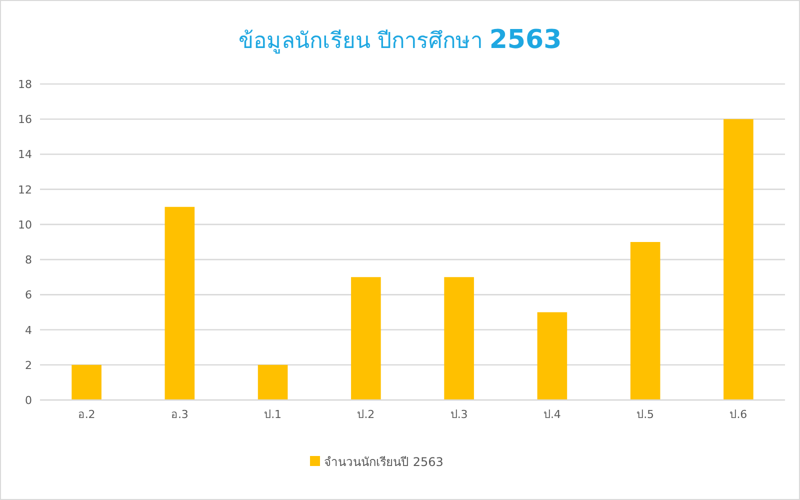  What do you see at coordinates (179, 414) in the screenshot?
I see `x-tick-label: อ.3` at bounding box center [179, 414].